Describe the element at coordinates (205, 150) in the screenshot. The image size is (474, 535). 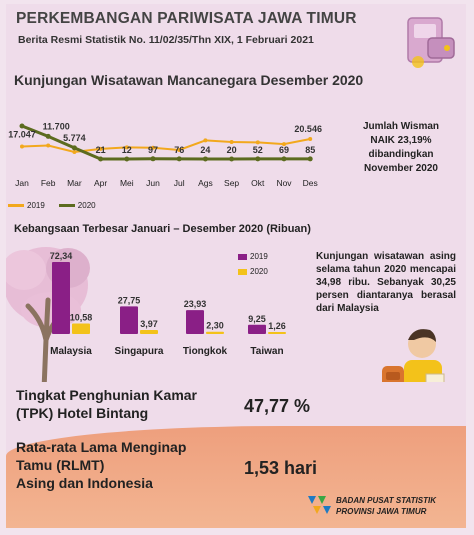
I see `series-2020-data-label: 24` at that location.